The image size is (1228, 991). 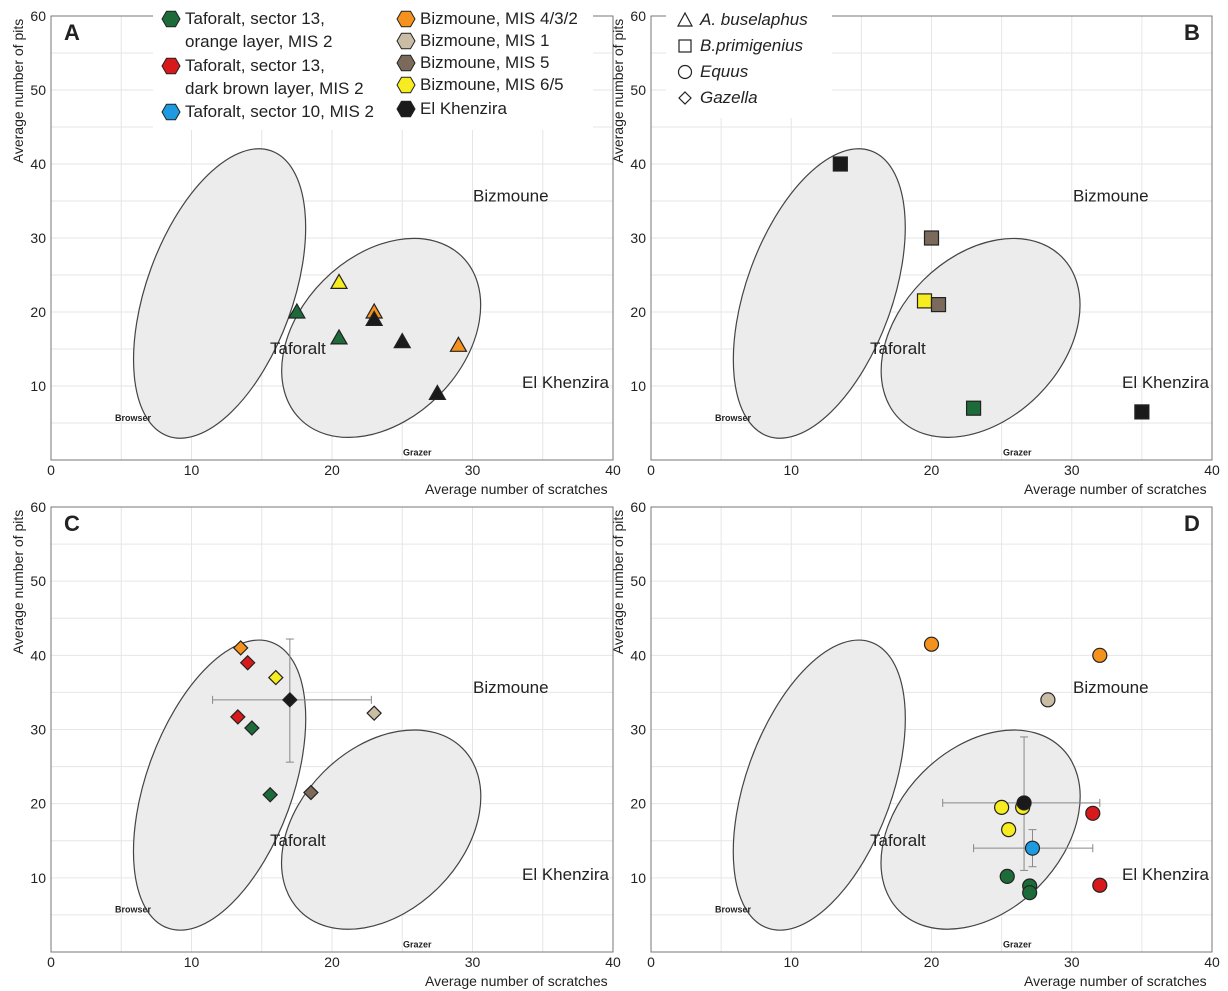 What do you see at coordinates (751, 45) in the screenshot?
I see `legend-taxon-label: B.primigenius` at bounding box center [751, 45].